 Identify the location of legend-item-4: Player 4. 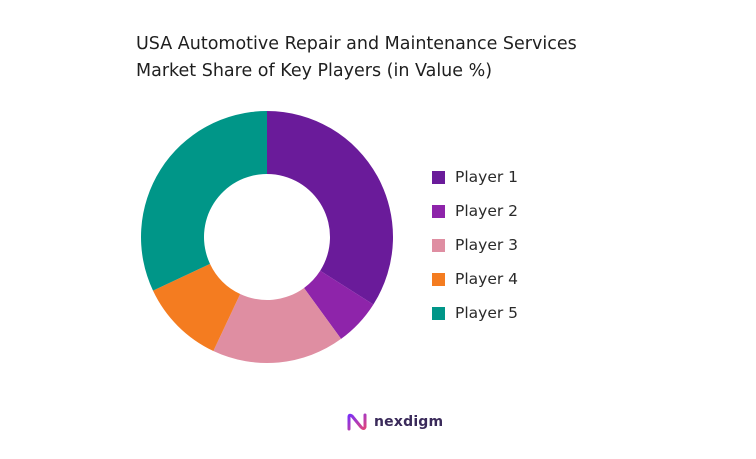
(475, 279).